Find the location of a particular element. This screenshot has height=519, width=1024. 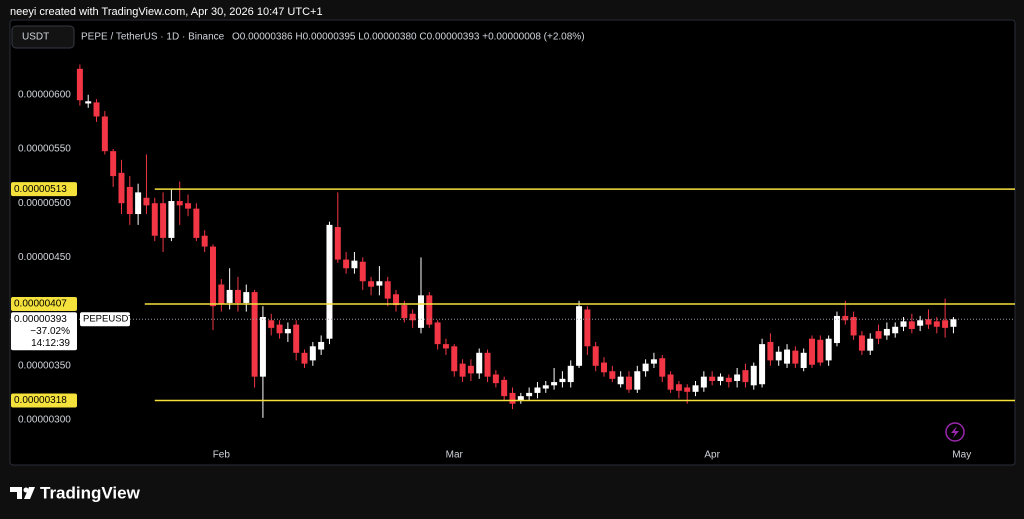

logo-mark is located at coordinates (22, 493).